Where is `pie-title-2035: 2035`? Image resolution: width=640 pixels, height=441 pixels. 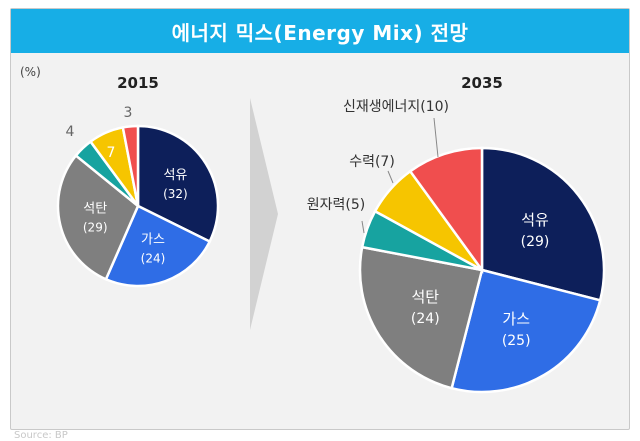 pie-title-2035: 2035 is located at coordinates (482, 83).